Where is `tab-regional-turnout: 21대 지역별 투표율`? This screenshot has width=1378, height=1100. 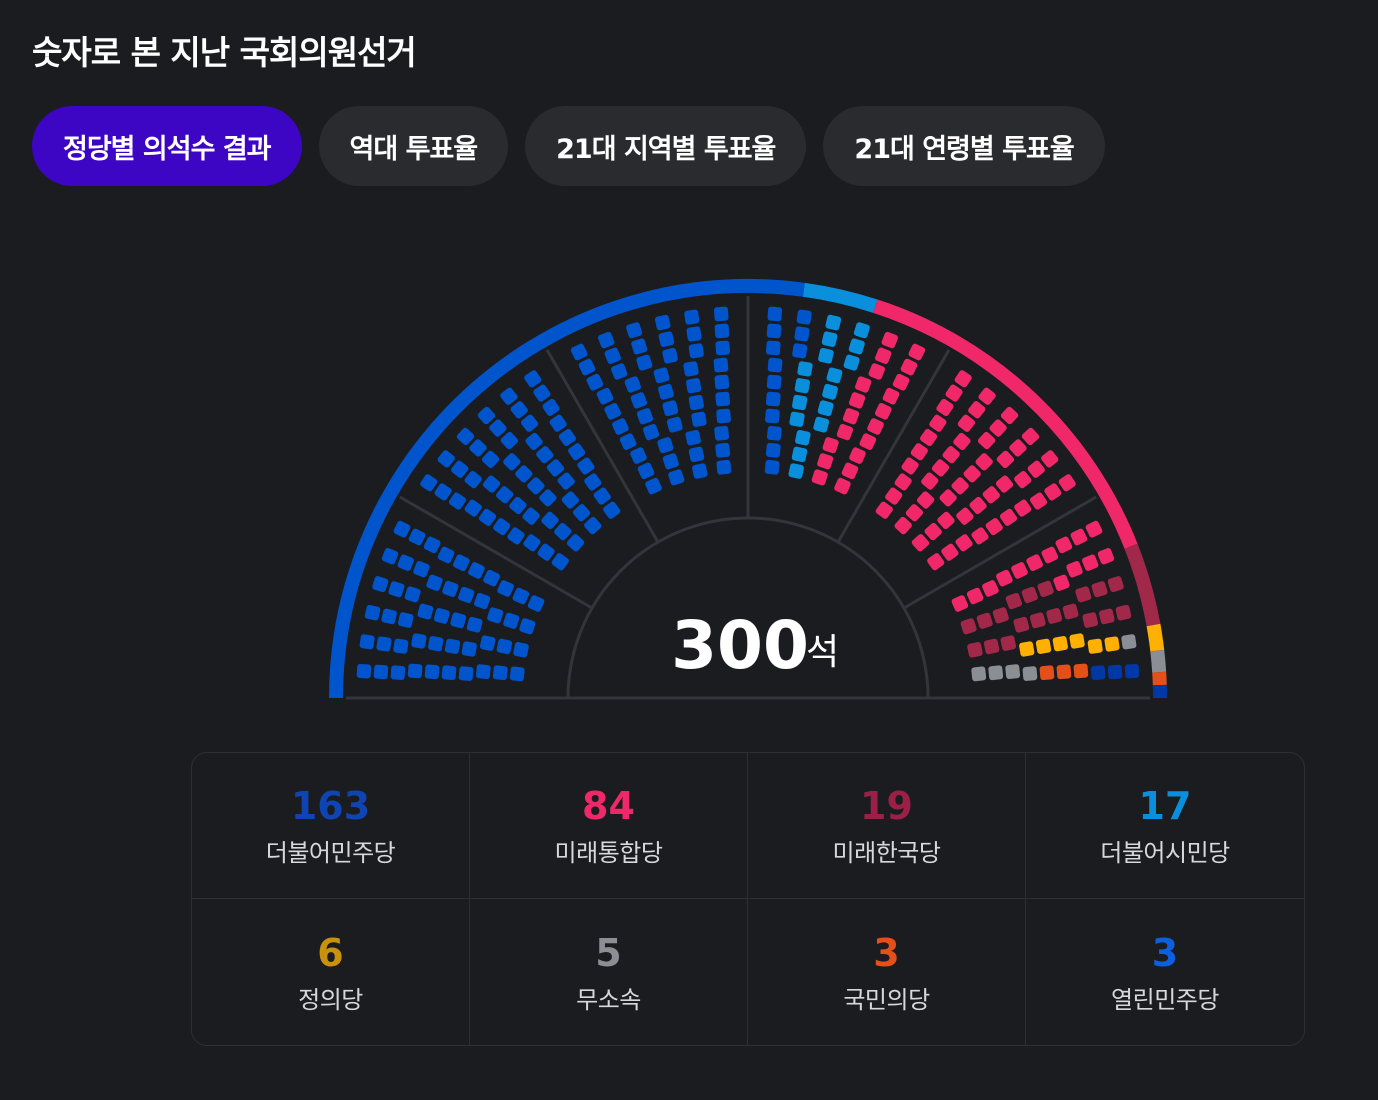 tab-regional-turnout: 21대 지역별 투표율 is located at coordinates (666, 146).